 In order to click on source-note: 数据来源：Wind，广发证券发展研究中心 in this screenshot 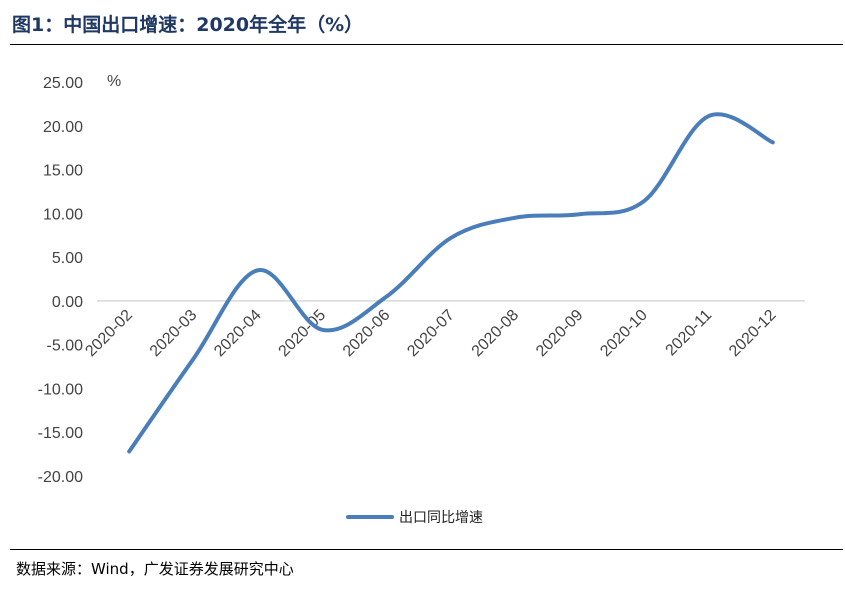, I will do `click(155, 569)`.